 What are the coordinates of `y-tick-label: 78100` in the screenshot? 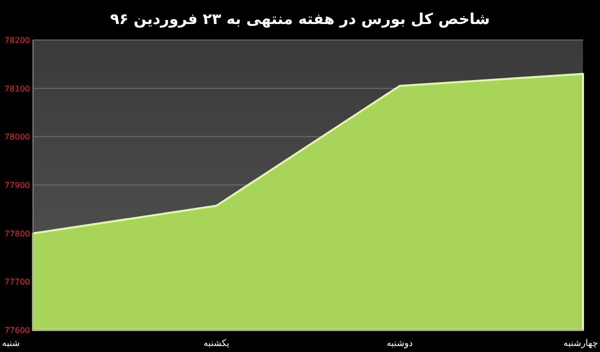 It's located at (17, 89).